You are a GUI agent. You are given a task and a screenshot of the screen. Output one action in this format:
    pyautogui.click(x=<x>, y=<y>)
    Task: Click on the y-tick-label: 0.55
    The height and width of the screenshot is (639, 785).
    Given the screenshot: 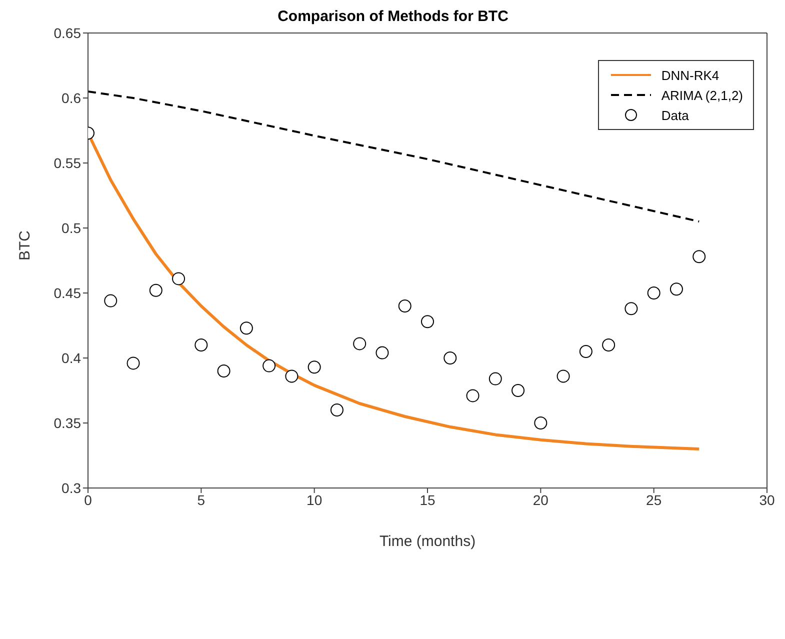 What is the action you would take?
    pyautogui.click(x=68, y=162)
    